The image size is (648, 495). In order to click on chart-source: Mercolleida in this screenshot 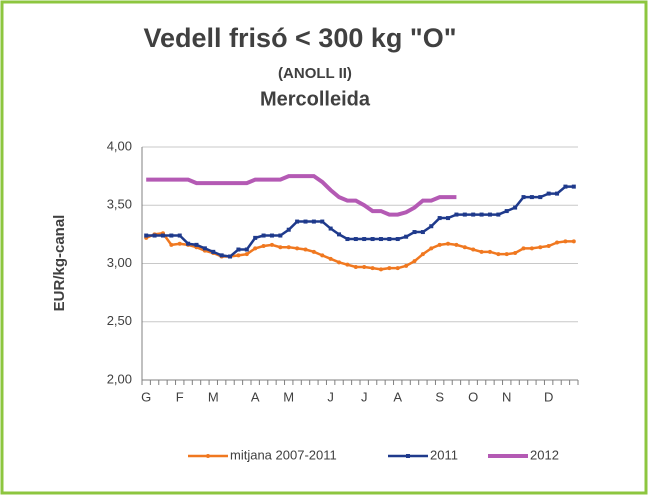, I will do `click(315, 99)`.